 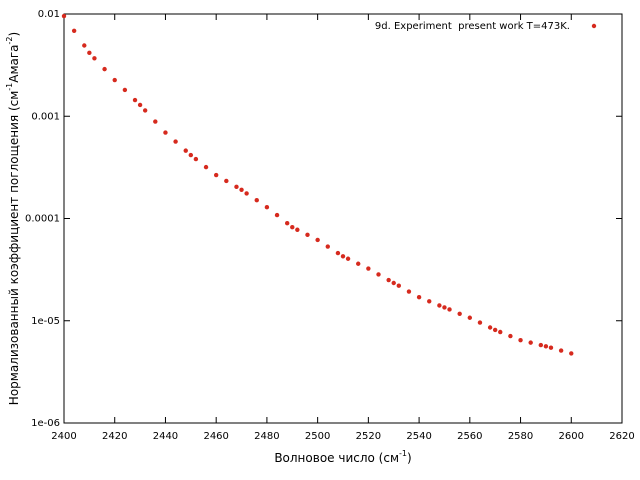 I want to click on x-tick-label: 2500, so click(x=317, y=436).